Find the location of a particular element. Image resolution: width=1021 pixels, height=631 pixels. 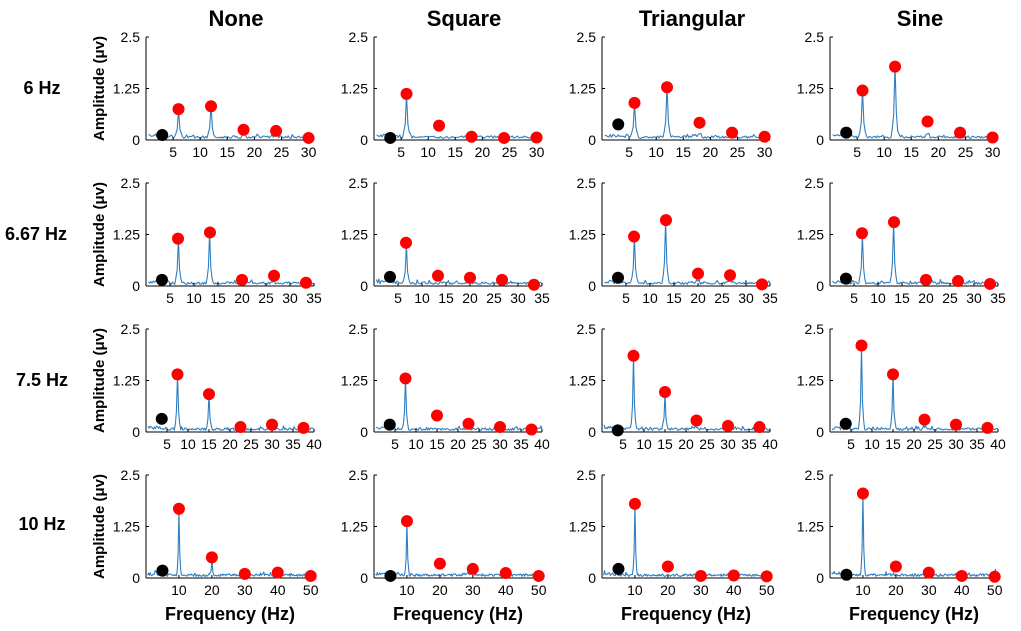

panel-10-hz-triangular: 0 1.25 2.5 10 20 30 40 50 Frequency (Hz) is located at coordinates (672, 545).